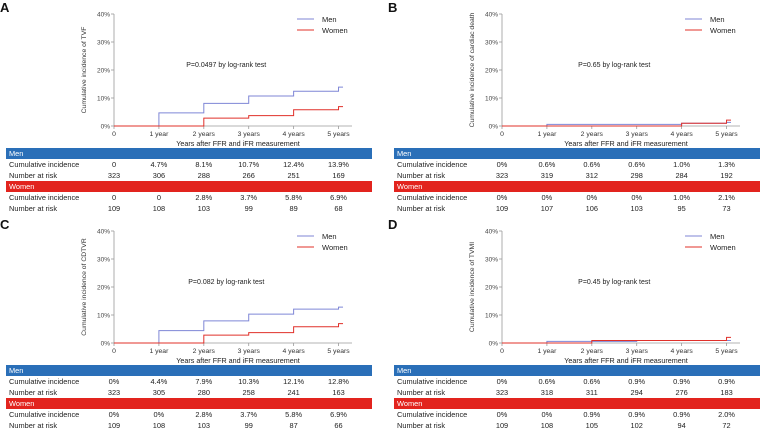 Image resolution: width=765 pixels, height=435 pixels. What do you see at coordinates (294, 381) in the screenshot?
I see `table-cell: 12.1%` at bounding box center [294, 381].